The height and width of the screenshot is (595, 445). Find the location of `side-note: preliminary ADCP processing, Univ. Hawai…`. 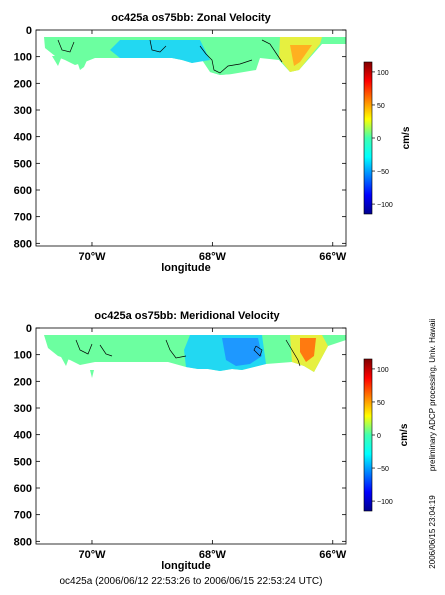

side-note: preliminary ADCP processing, Univ. Hawai… is located at coordinates (432, 395).